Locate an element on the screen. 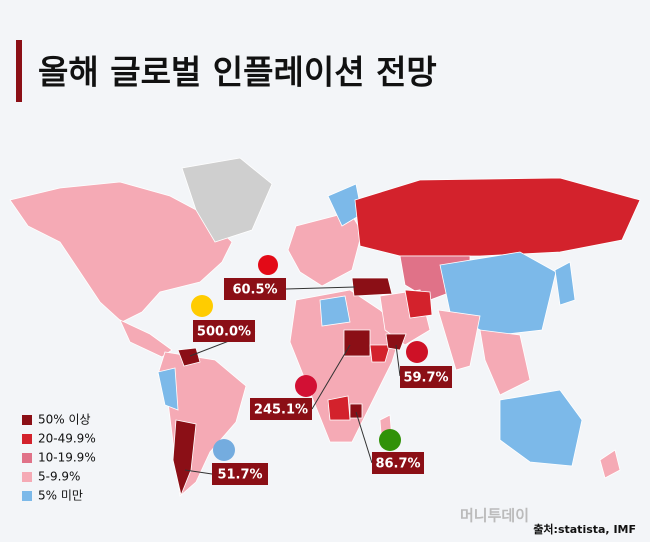 Image resolution: width=650 pixels, height=542 pixels. callout-value: 86.7% is located at coordinates (397, 464).